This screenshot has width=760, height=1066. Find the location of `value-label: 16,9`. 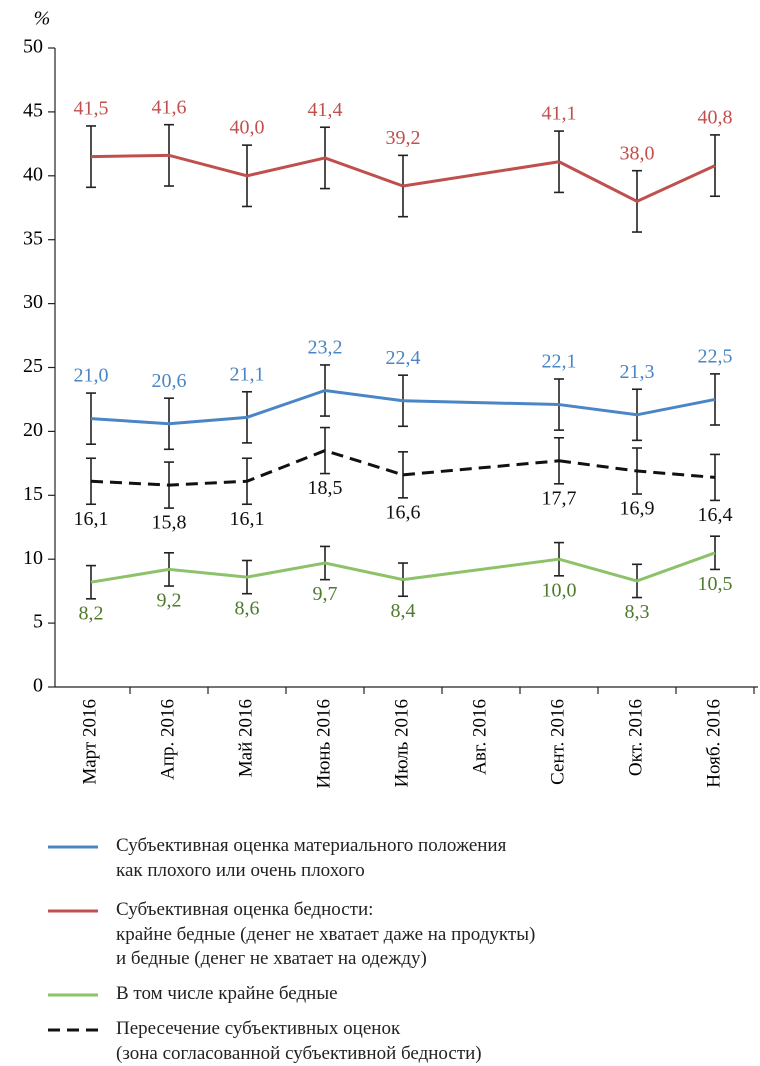

value-label: 16,9 is located at coordinates (637, 509).